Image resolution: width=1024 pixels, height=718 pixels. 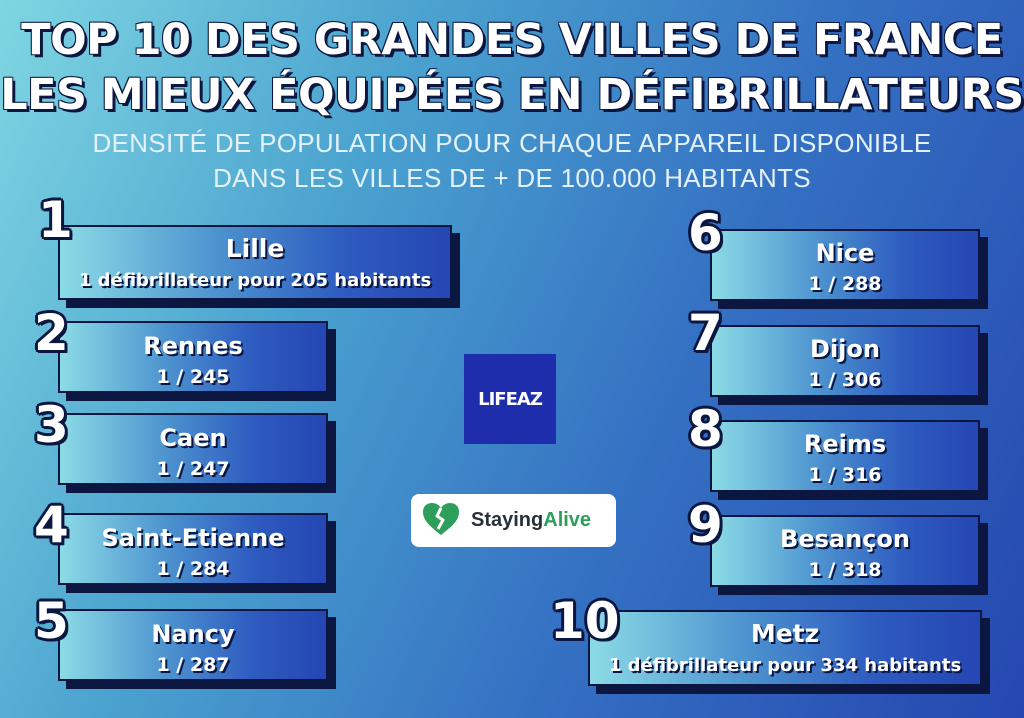 What do you see at coordinates (193, 469) in the screenshot?
I see `density-ratio: 1 / 247` at bounding box center [193, 469].